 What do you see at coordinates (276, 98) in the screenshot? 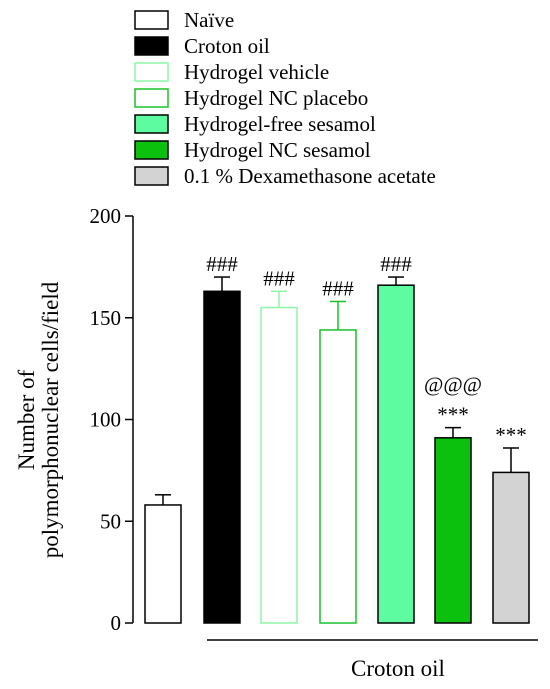
I see `legend-label: Hydrogel NC placebo` at bounding box center [276, 98].